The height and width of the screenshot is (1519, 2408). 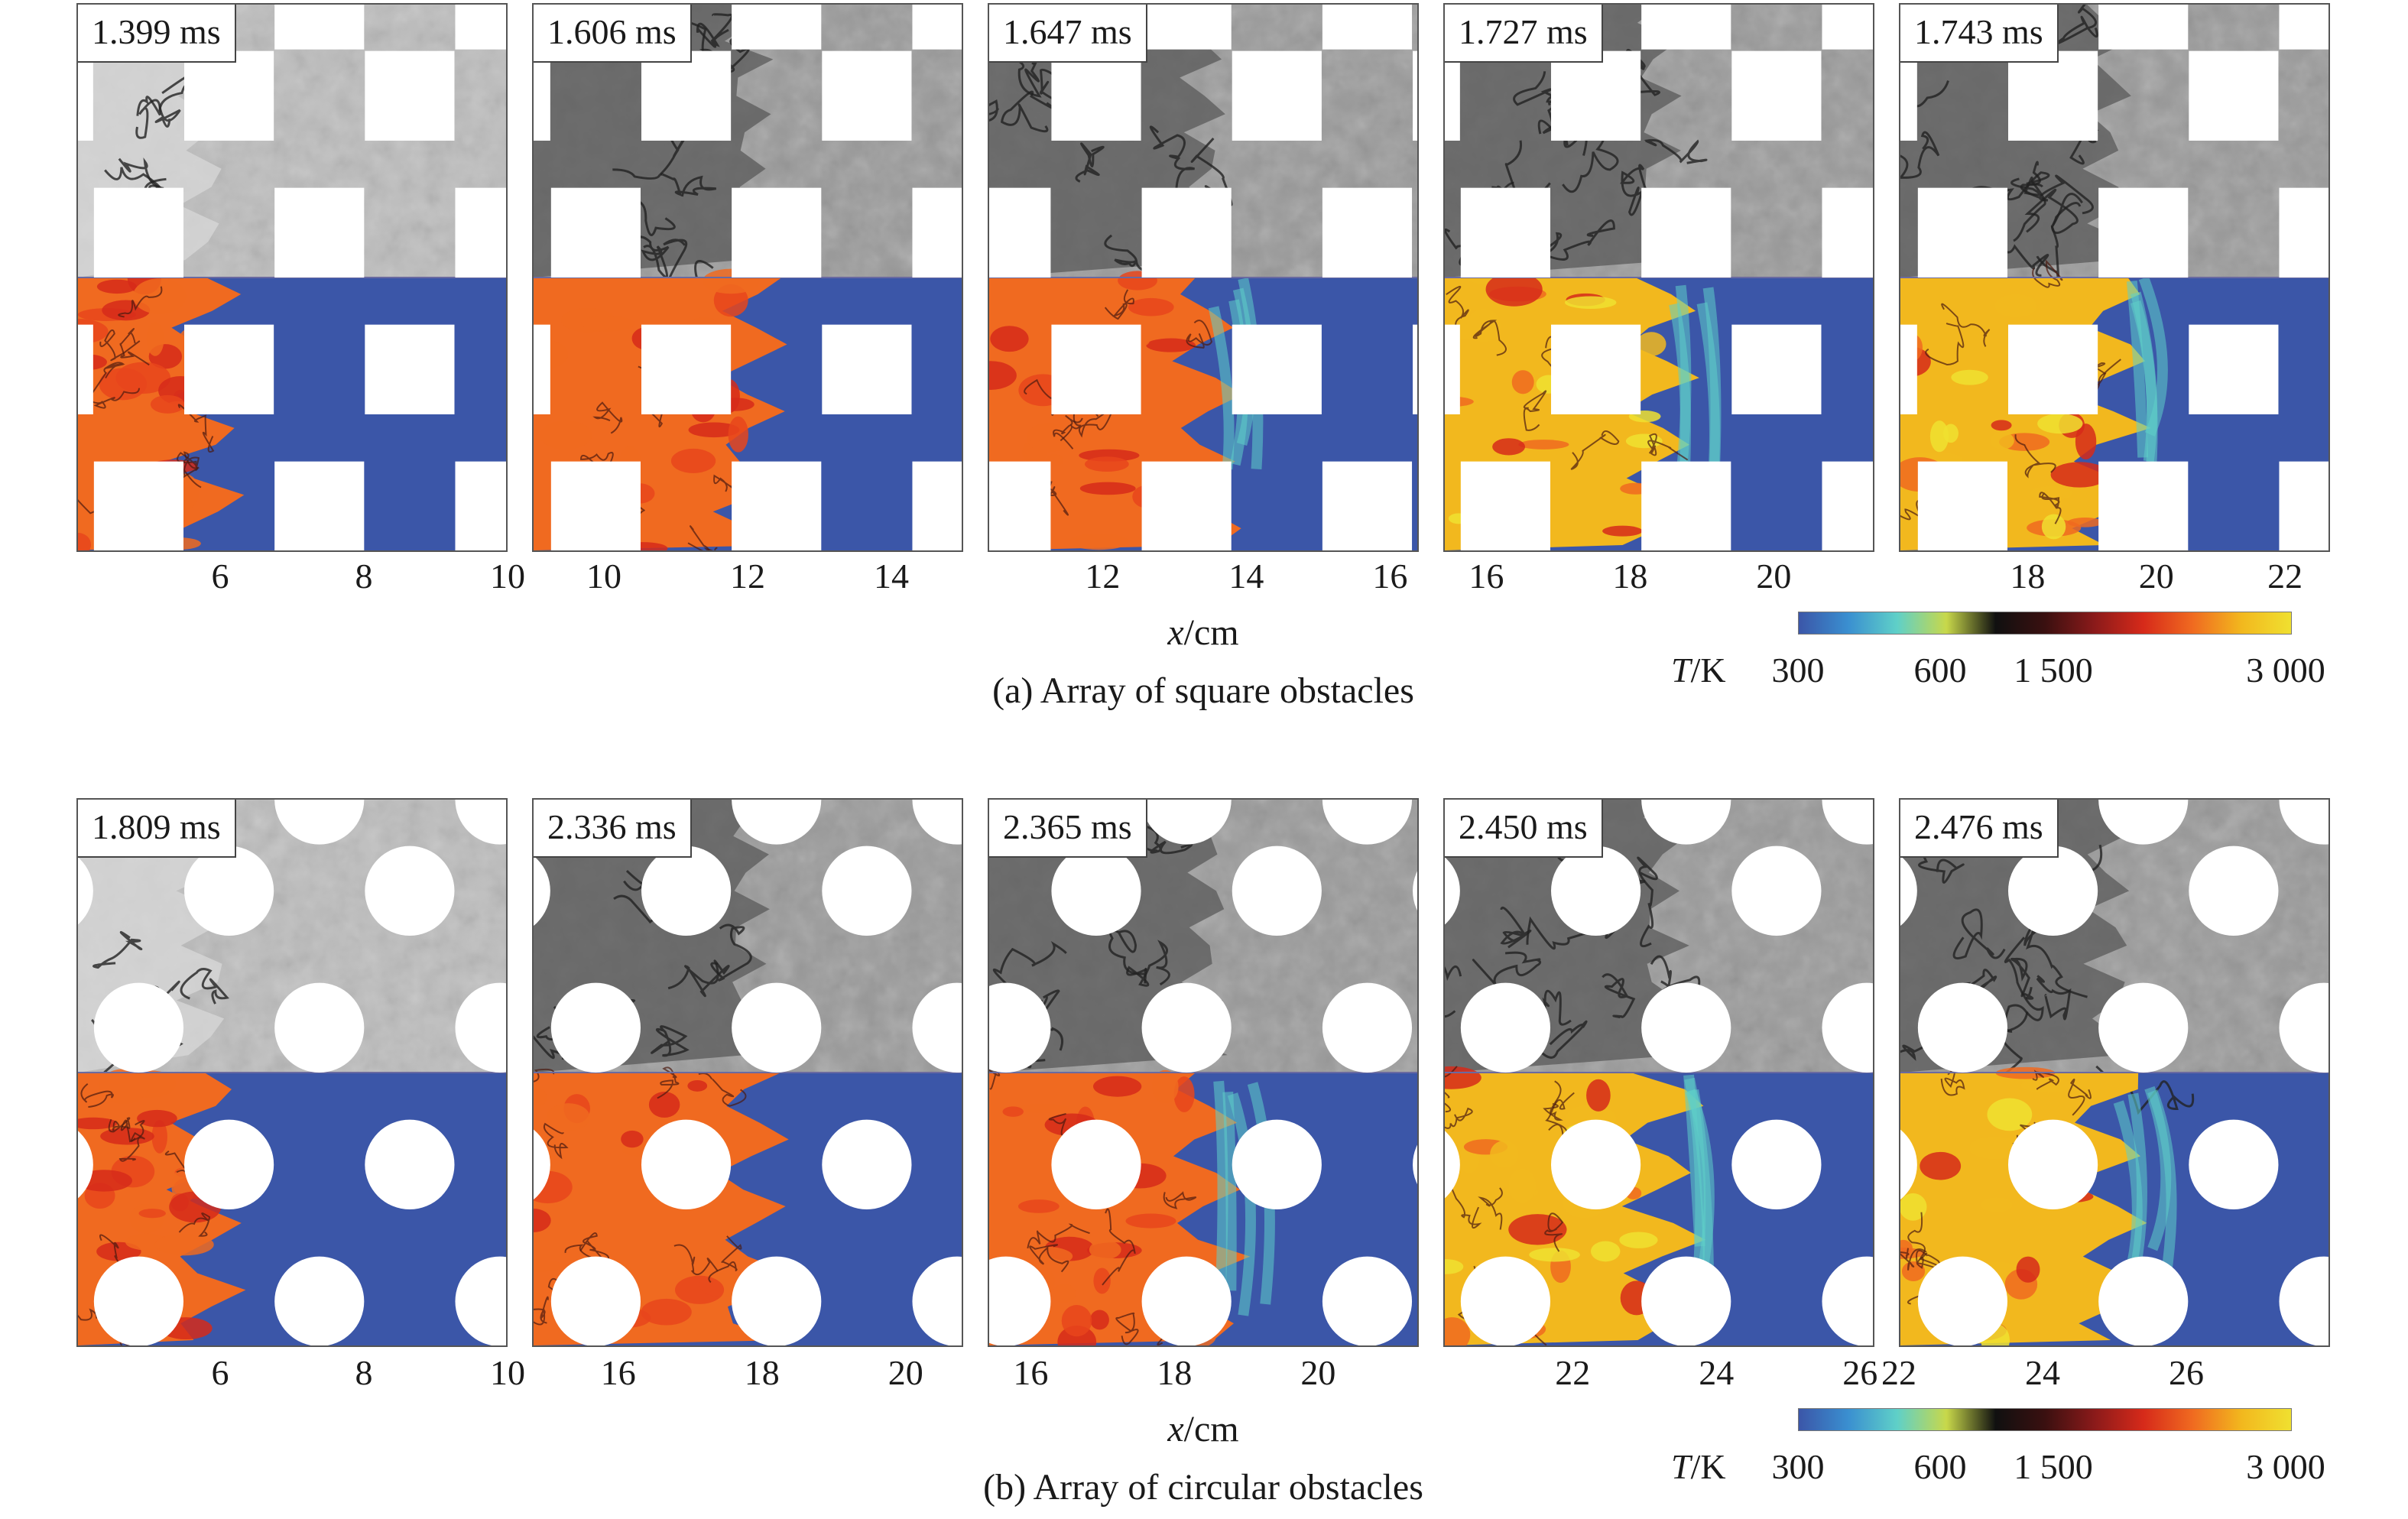 I want to click on x-tick-label: 8, so click(x=364, y=1372).